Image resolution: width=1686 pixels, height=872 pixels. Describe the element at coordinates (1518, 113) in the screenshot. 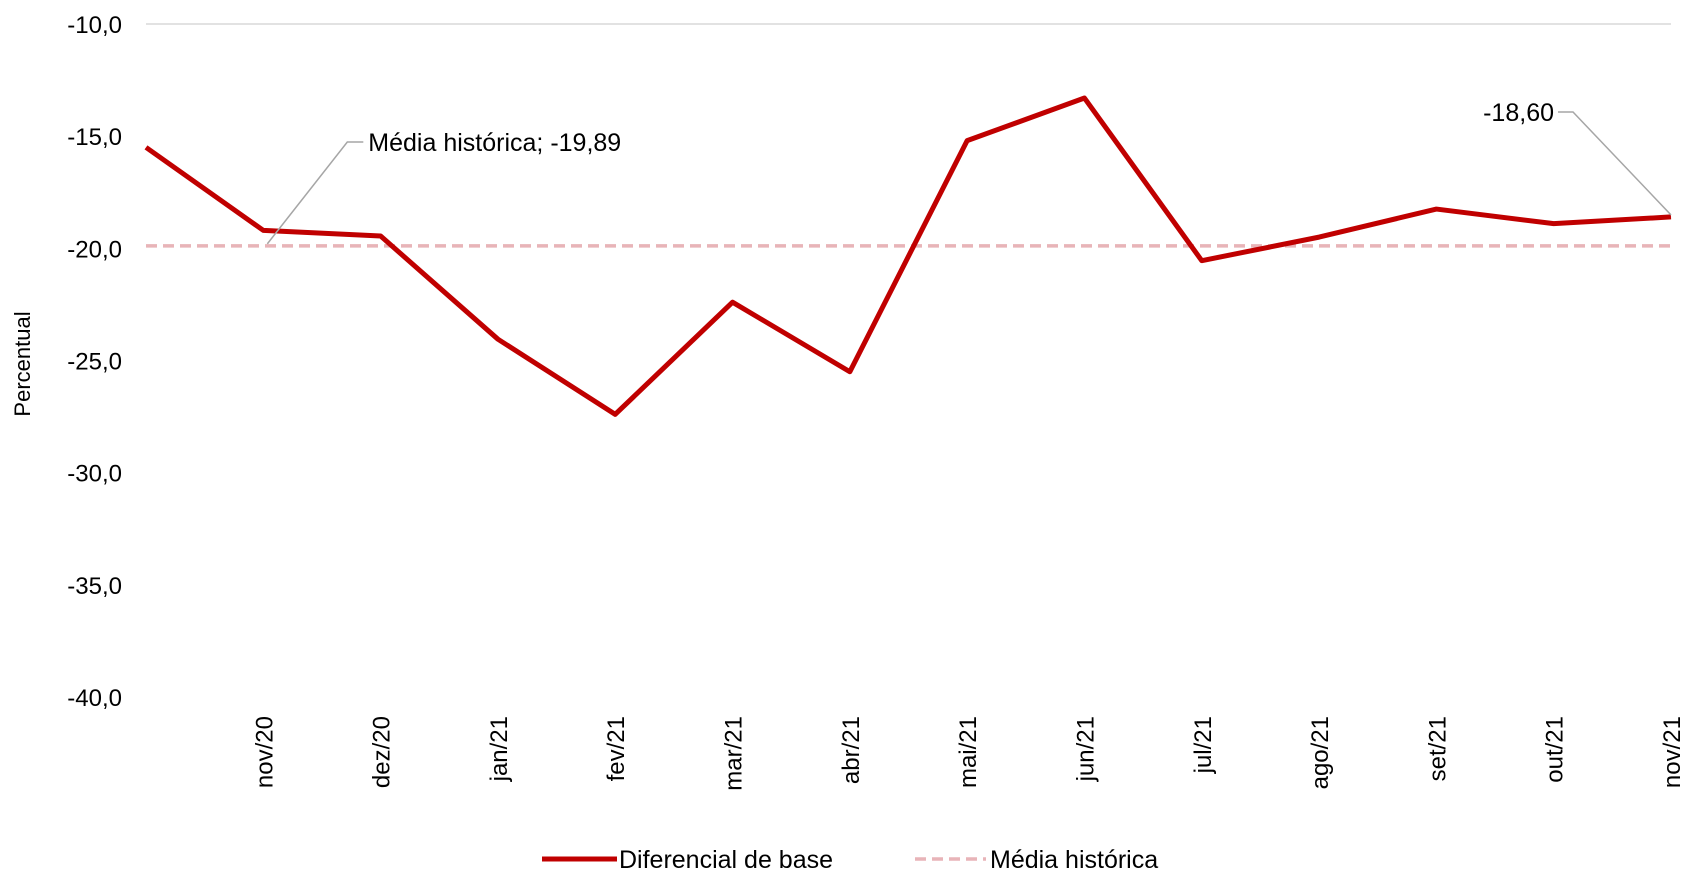

I see `annotation-last-value: -18,60` at that location.